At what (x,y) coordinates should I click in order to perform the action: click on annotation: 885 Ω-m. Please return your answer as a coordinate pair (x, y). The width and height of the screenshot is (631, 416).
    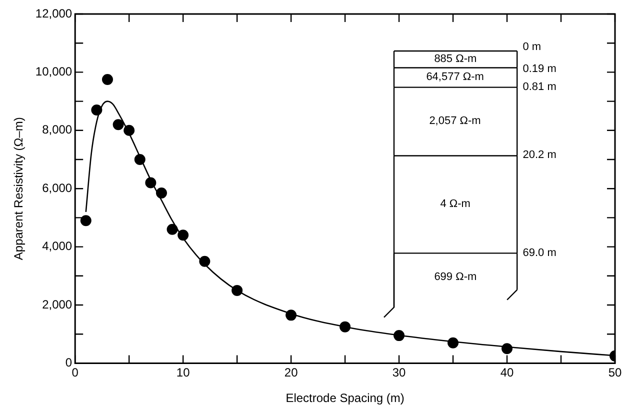
    Looking at the image, I should click on (455, 59).